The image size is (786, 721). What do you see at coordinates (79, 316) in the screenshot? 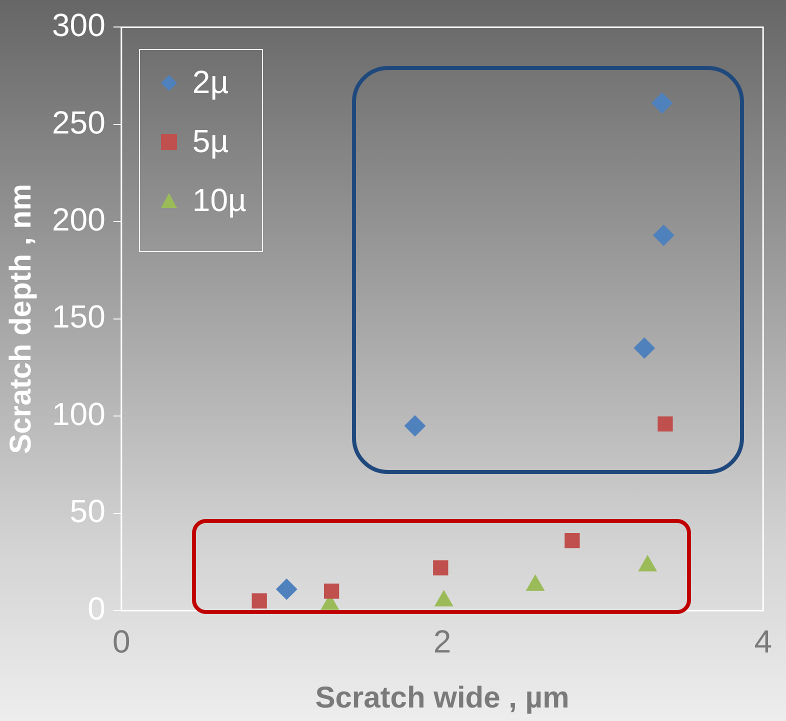
I see `y-tick-label: 150` at bounding box center [79, 316].